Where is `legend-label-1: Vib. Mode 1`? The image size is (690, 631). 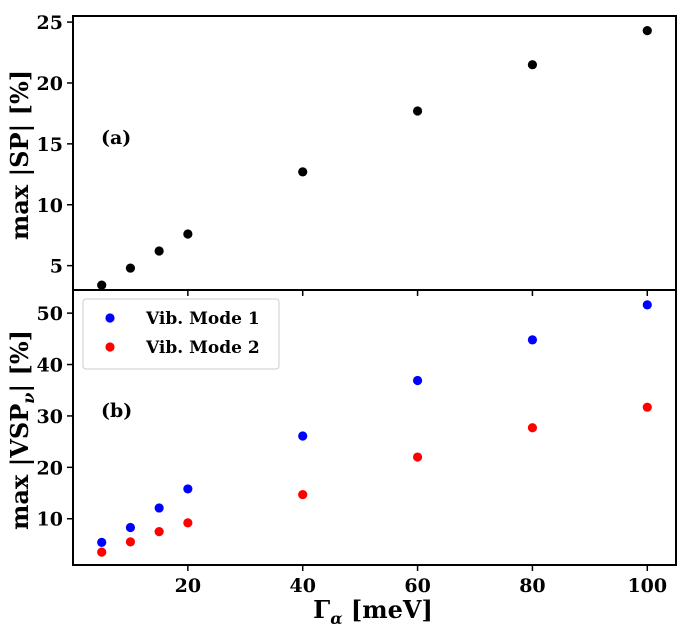 legend-label-1: Vib. Mode 1 is located at coordinates (202, 319).